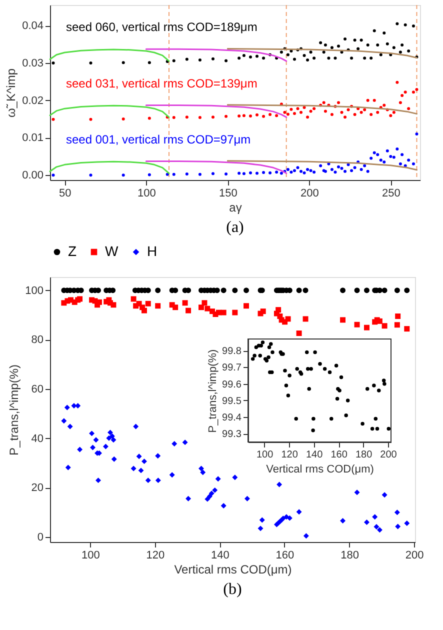 The width and height of the screenshot is (443, 630). What do you see at coordinates (33, 26) in the screenshot?
I see `y-tick-label: 0.04` at bounding box center [33, 26].